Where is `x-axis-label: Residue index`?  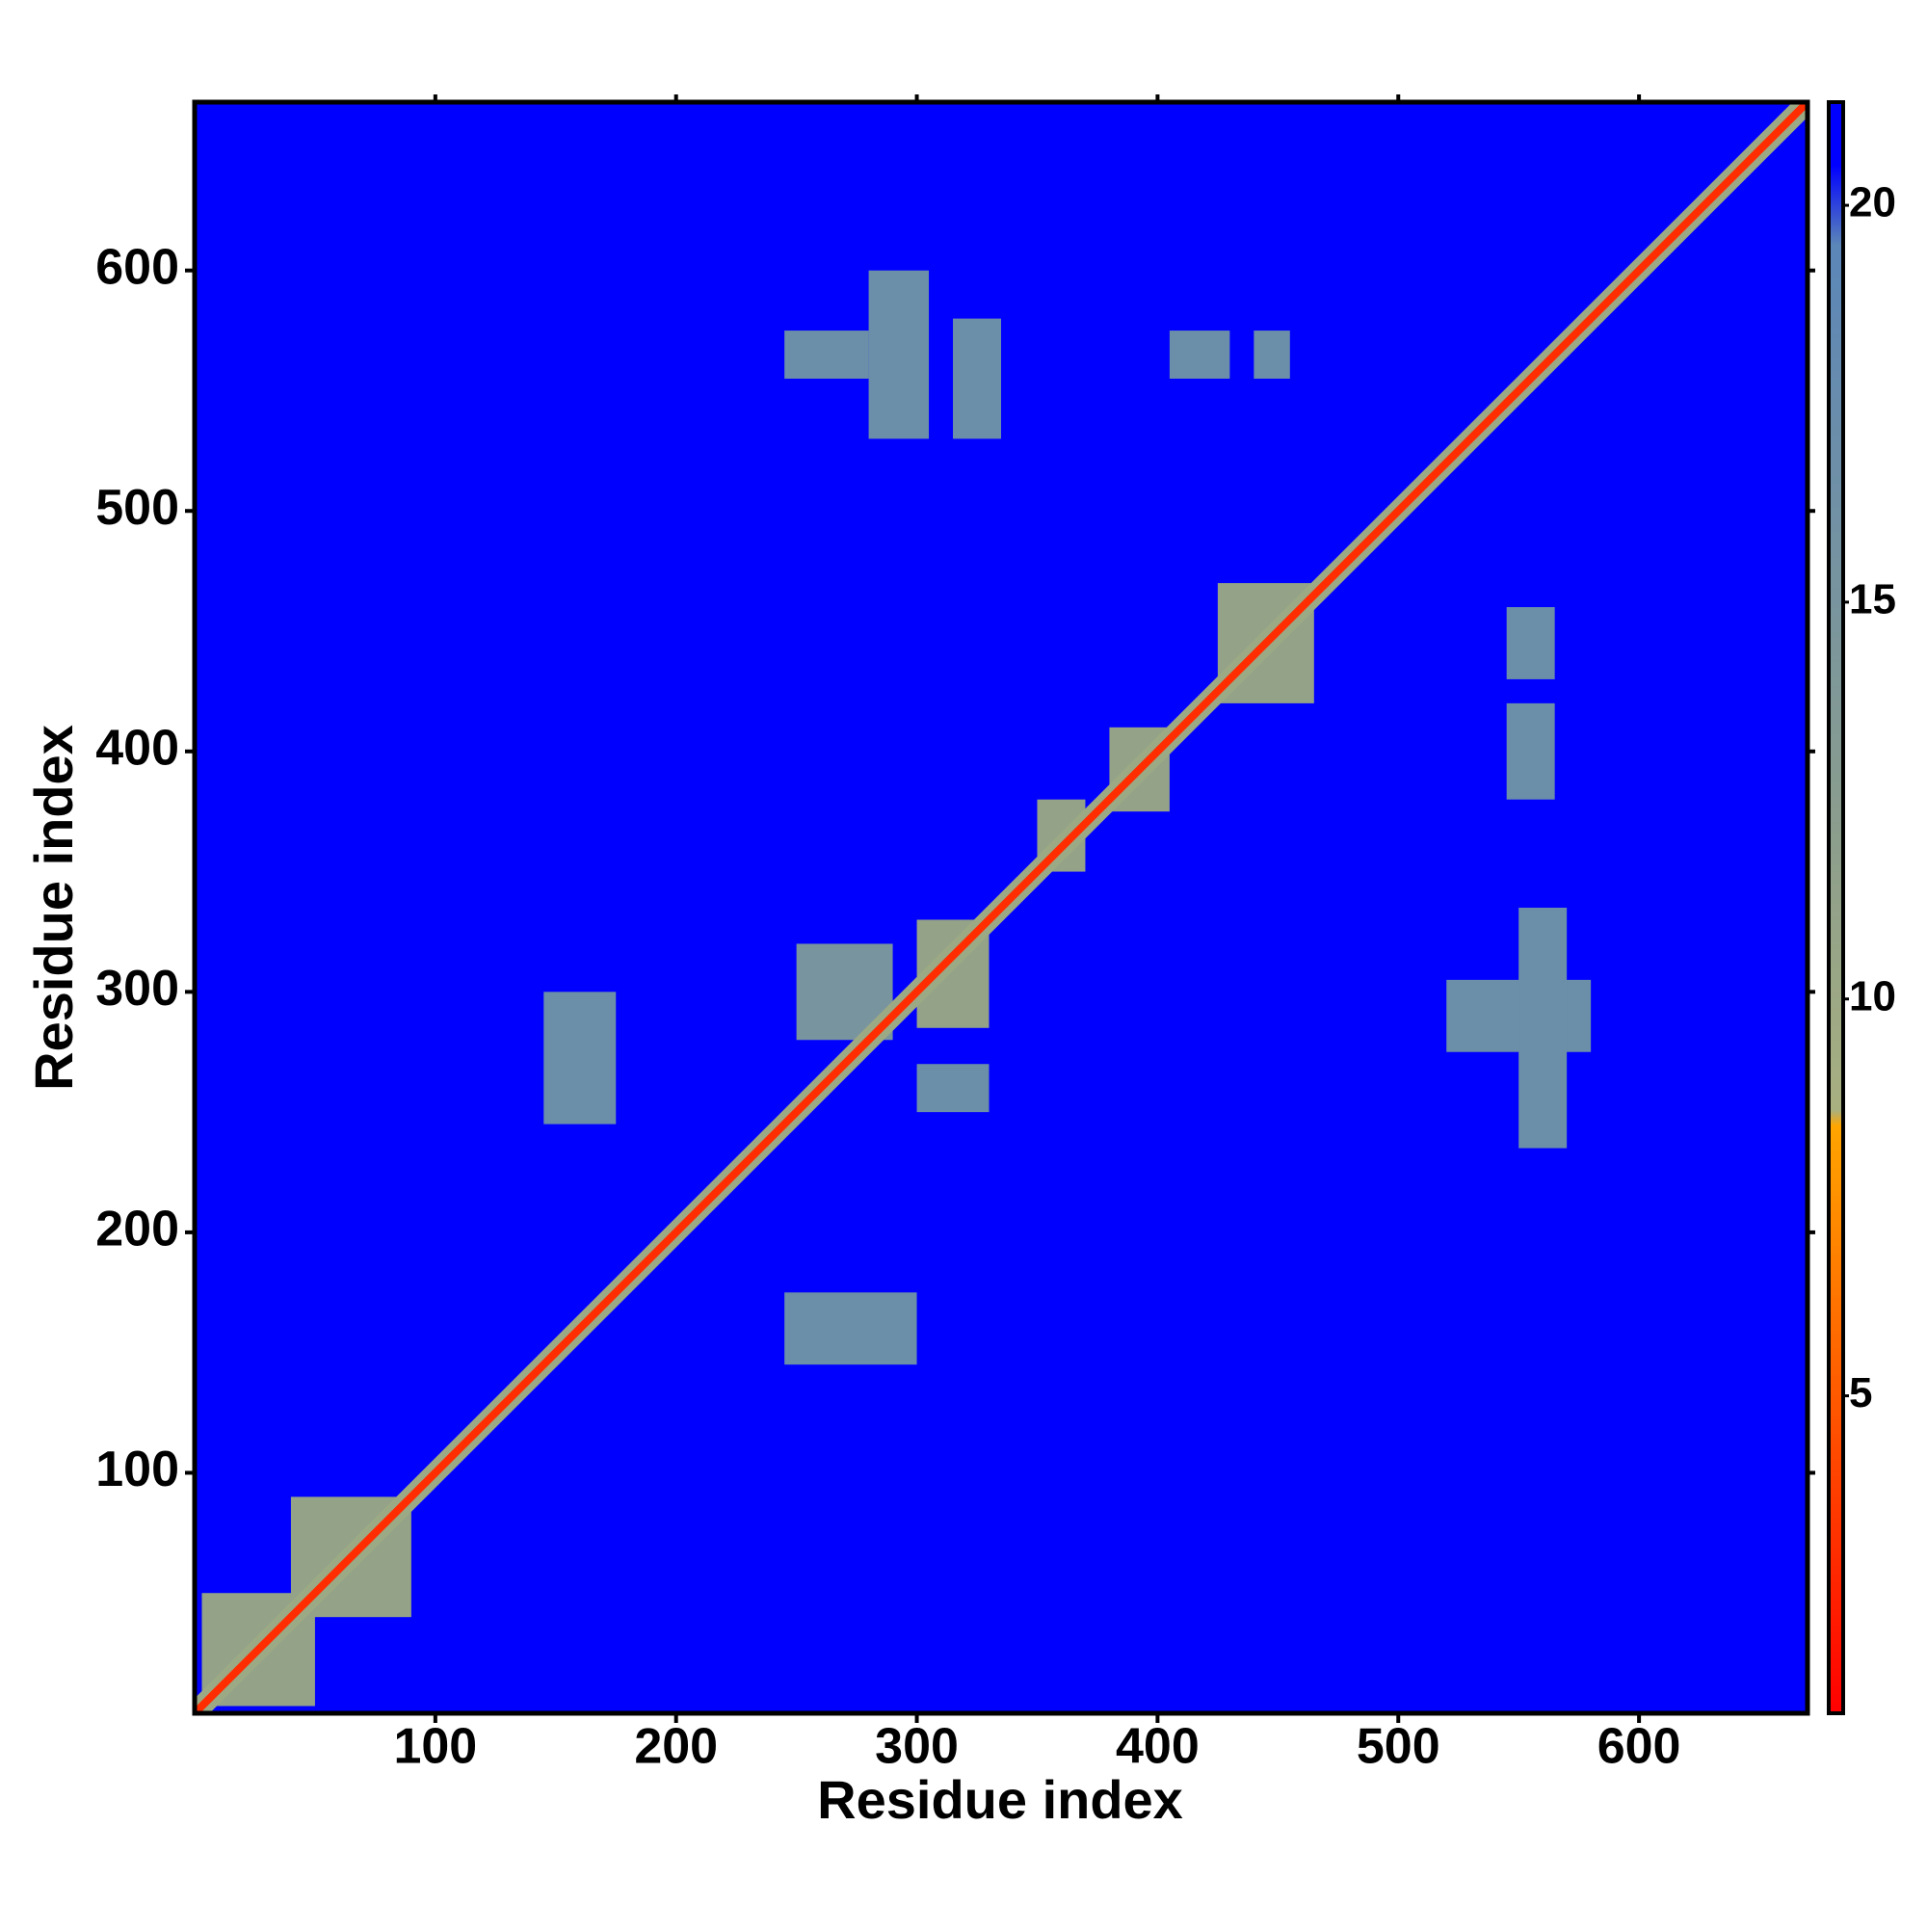 x-axis-label: Residue index is located at coordinates (1000, 1799).